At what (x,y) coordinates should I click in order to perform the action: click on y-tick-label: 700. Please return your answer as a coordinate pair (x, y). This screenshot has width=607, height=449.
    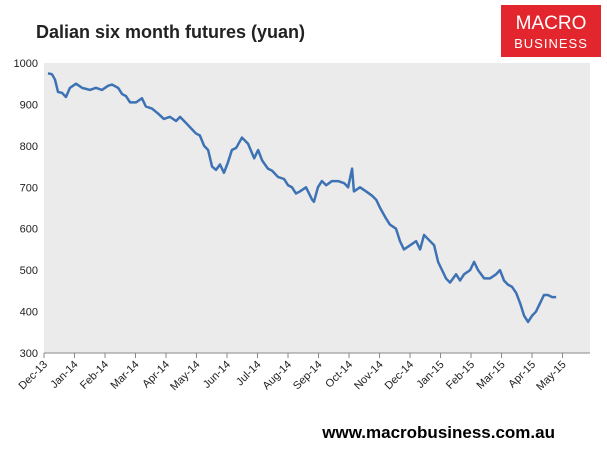
    Looking at the image, I should click on (29, 188).